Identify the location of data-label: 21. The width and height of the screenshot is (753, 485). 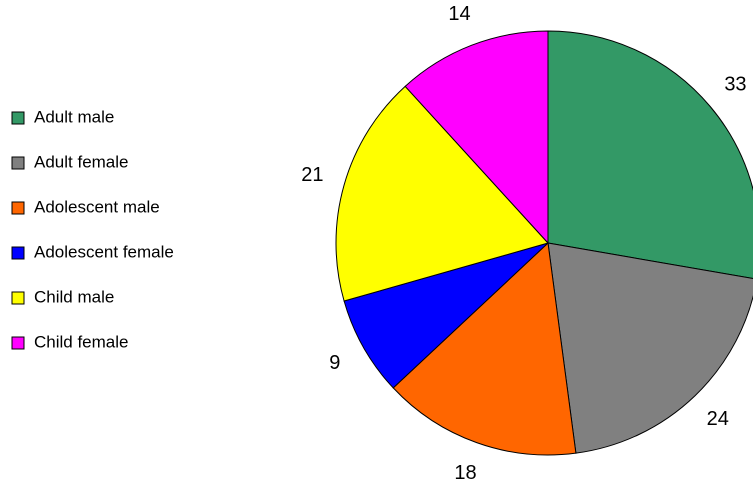
(312, 175).